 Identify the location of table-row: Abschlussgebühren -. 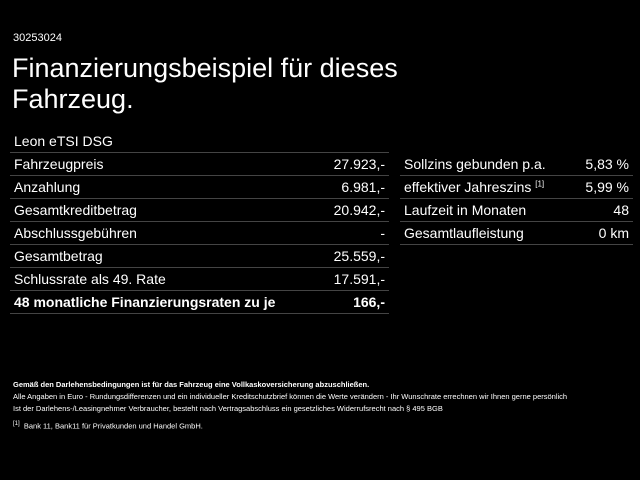
(199, 233).